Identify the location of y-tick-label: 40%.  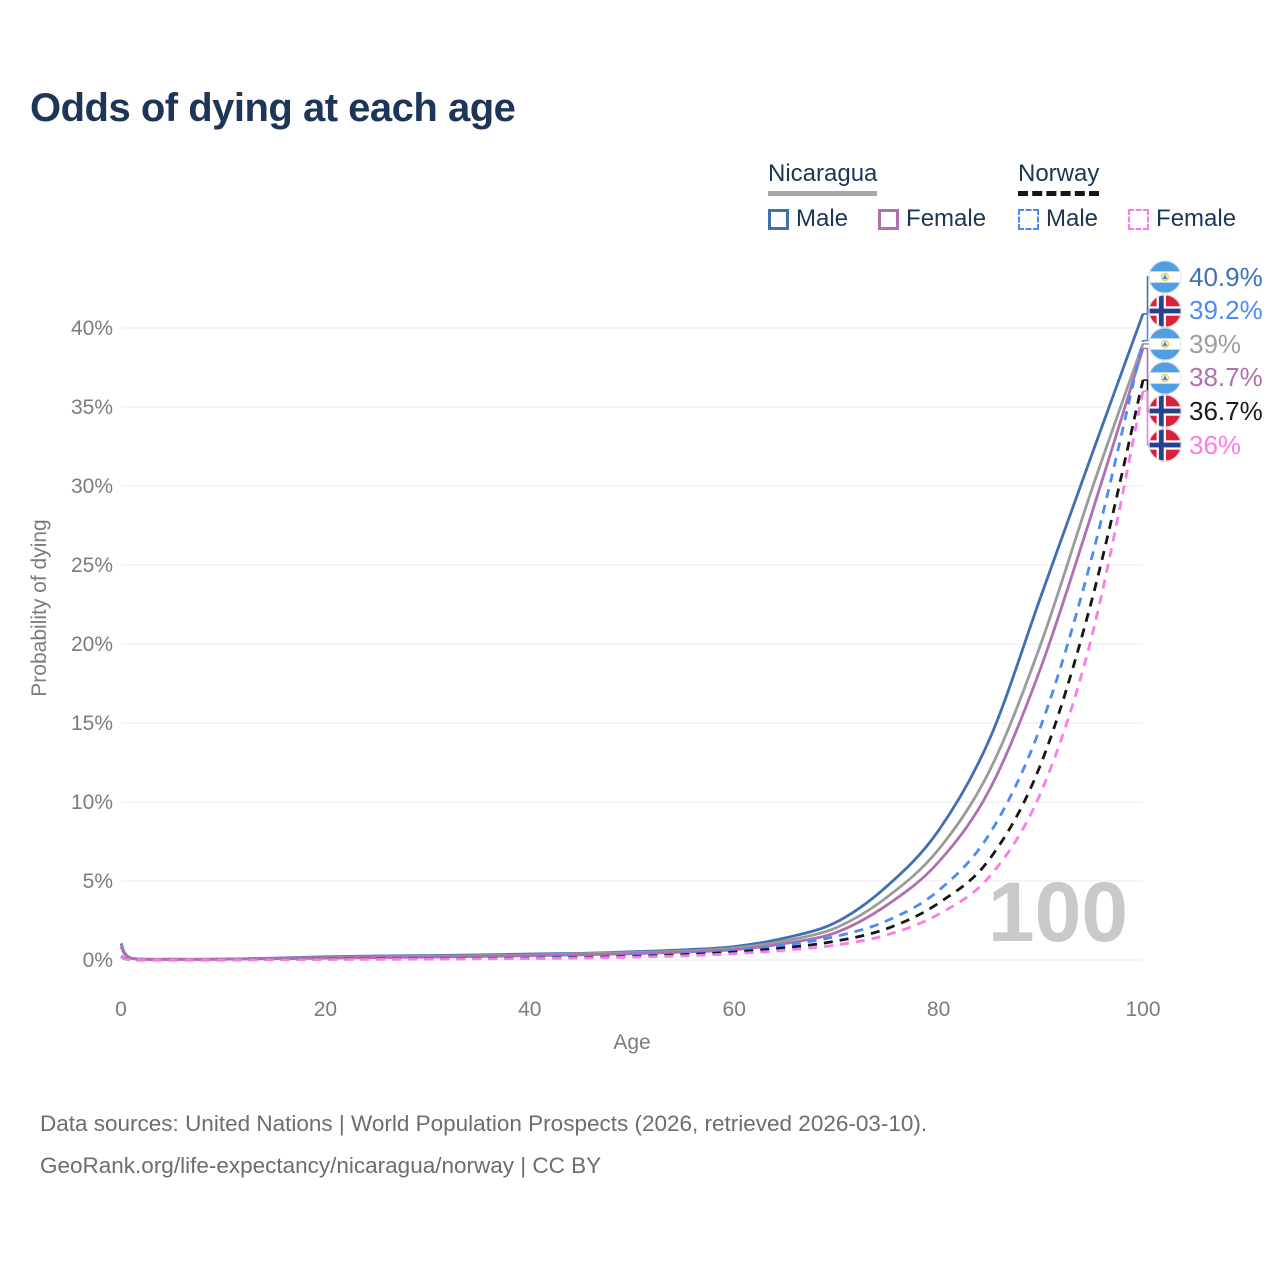
(92, 328).